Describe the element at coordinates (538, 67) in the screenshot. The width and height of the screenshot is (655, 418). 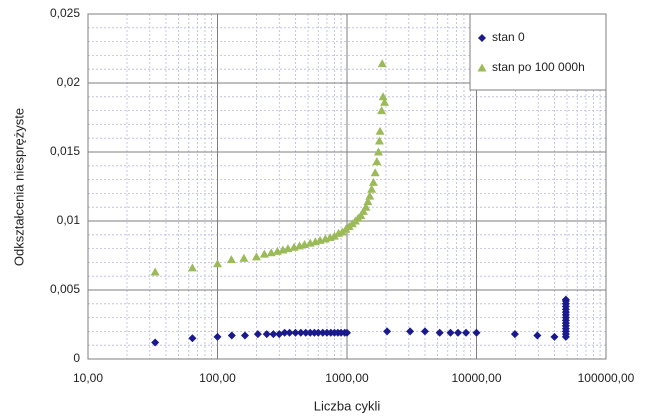
I see `legend-label: stan po 100 000h` at that location.